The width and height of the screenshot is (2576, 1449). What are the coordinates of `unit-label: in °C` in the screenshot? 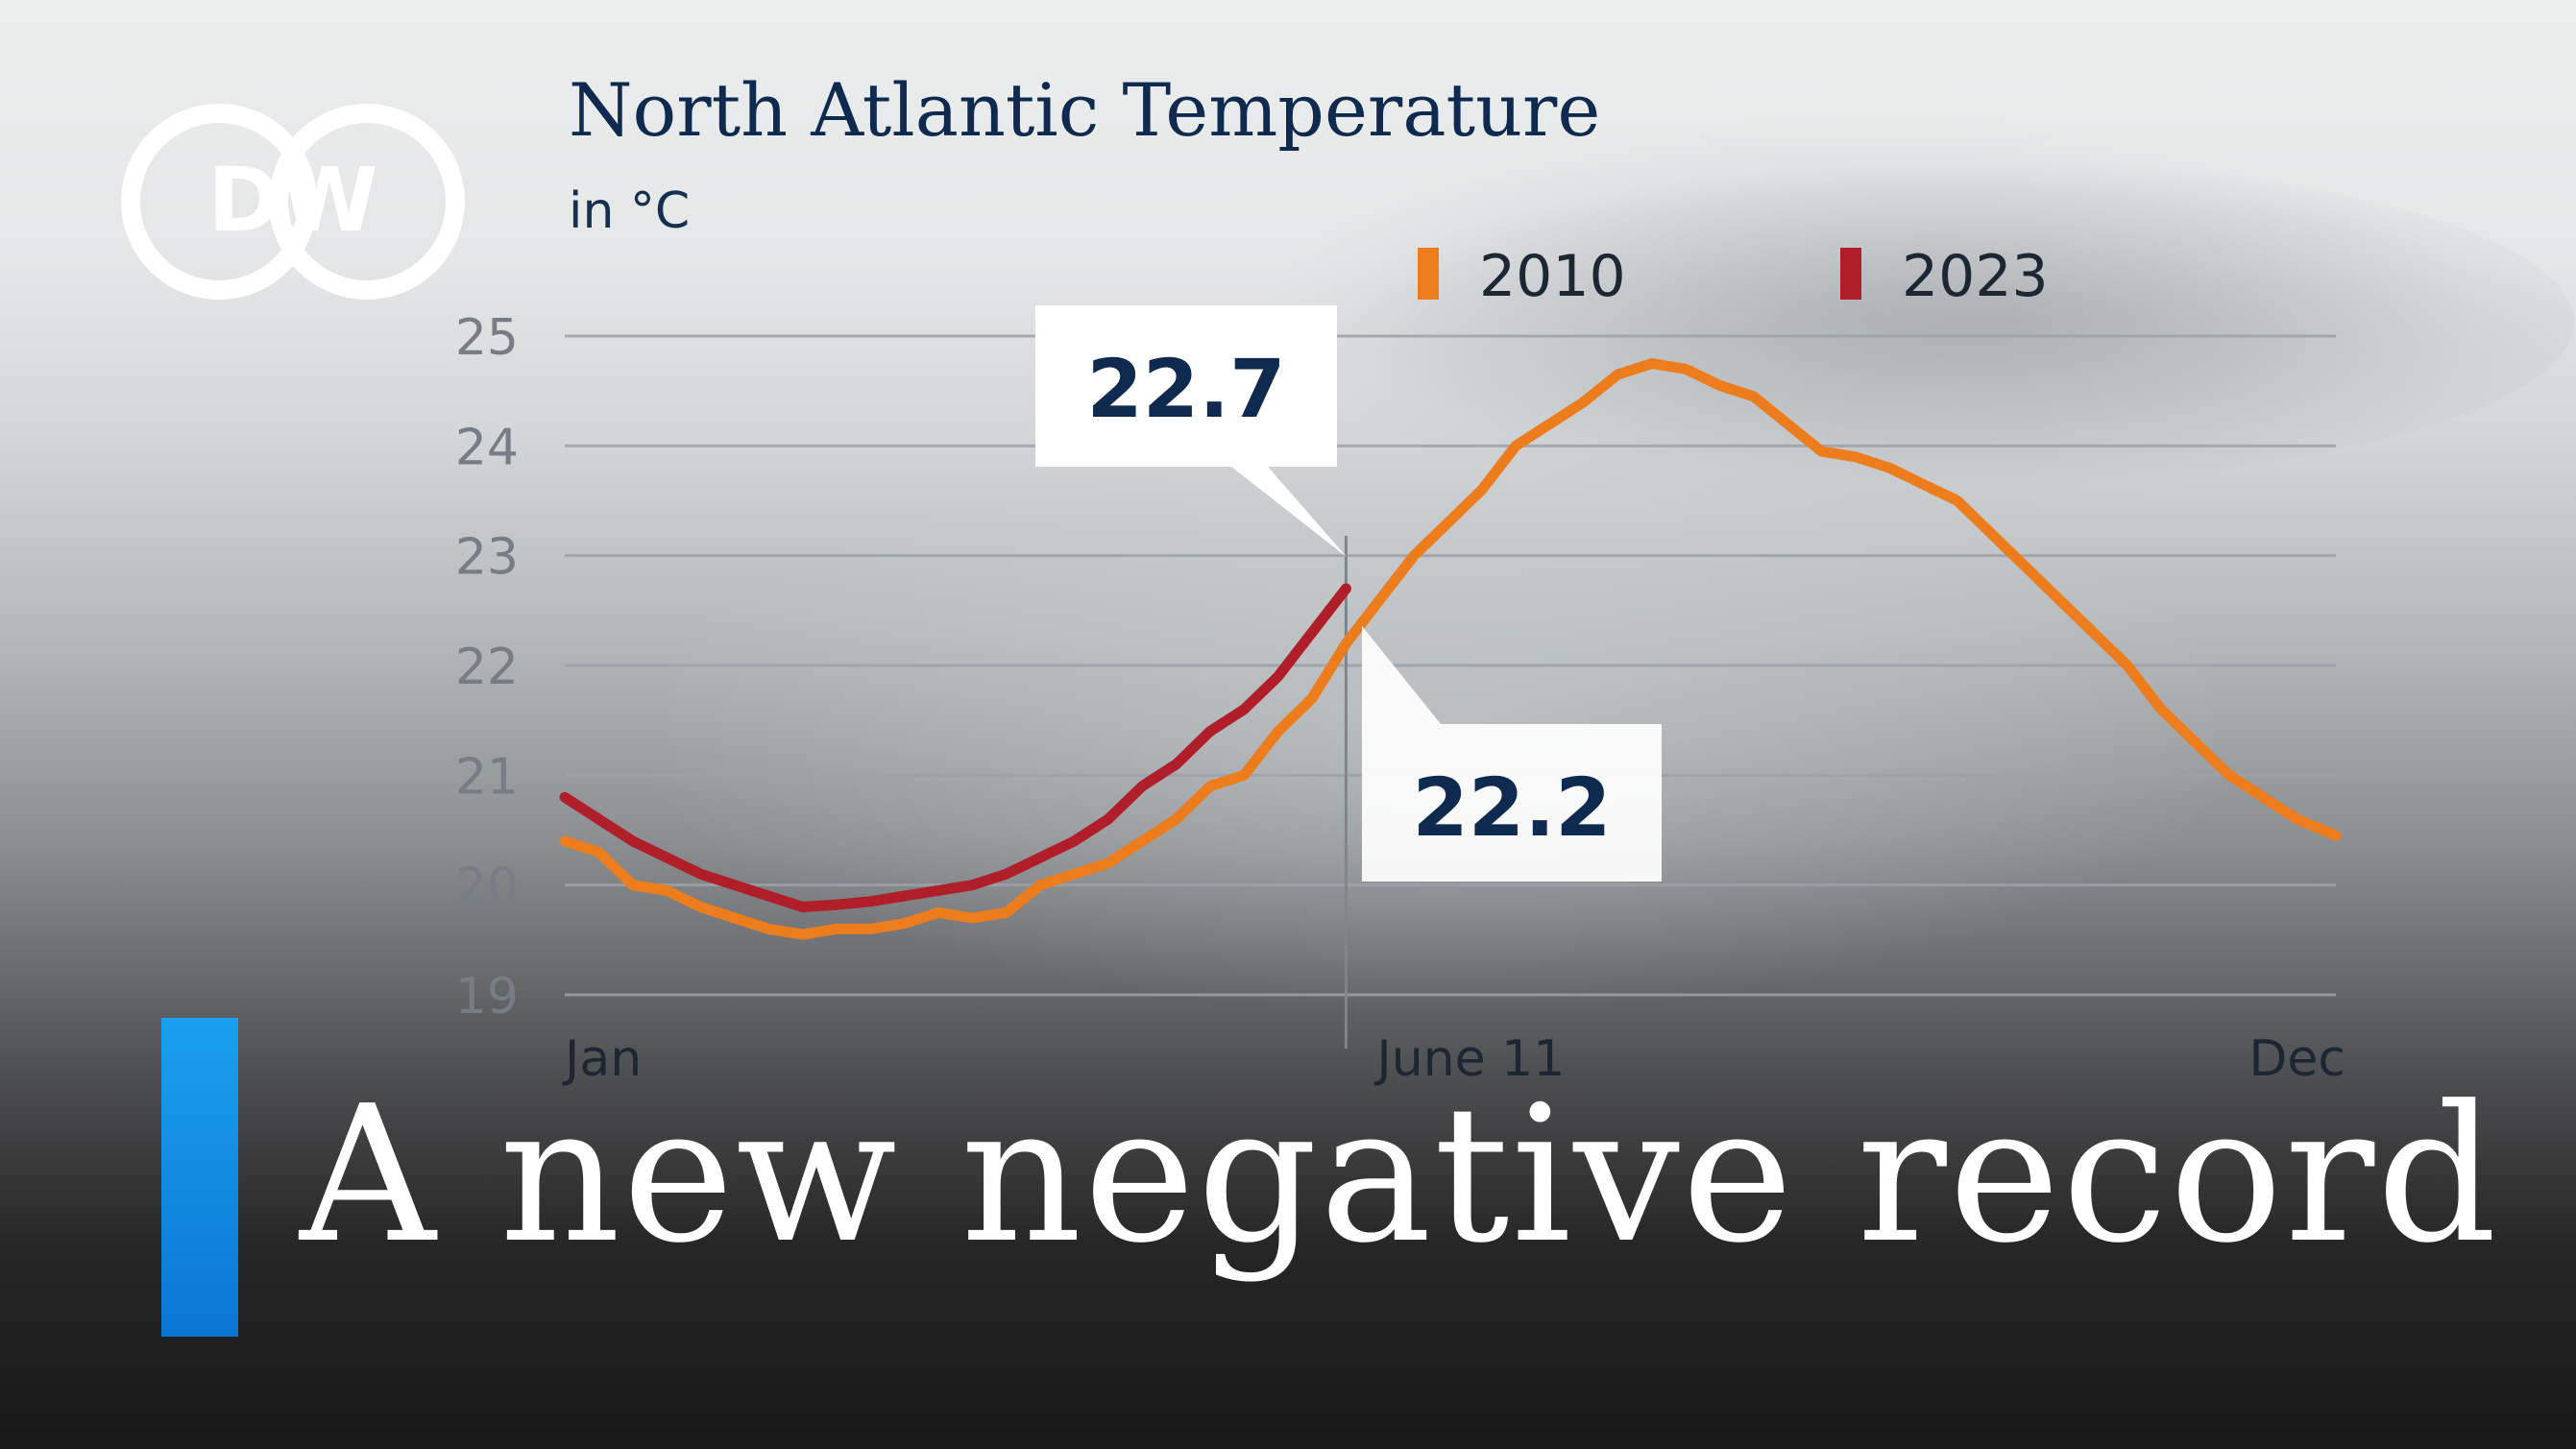 It's located at (630, 211).